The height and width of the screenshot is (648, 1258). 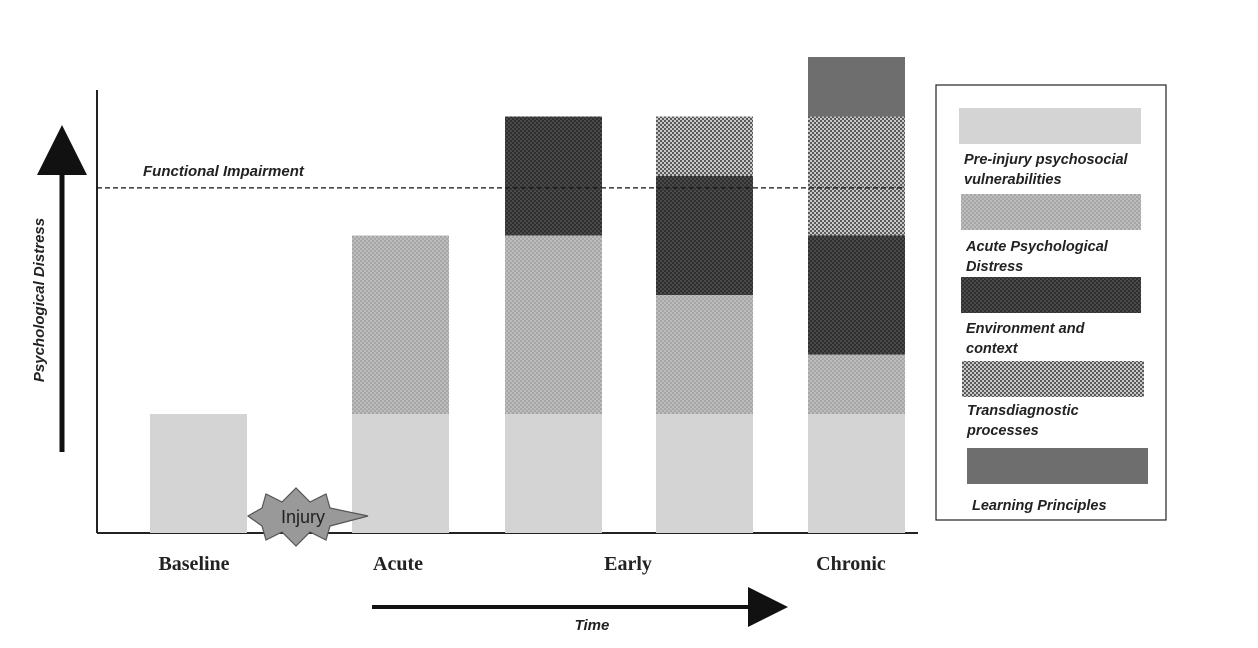 I want to click on legend-label-pre-injury-psychosocial-vulnerabilities: Pre-injury psychosocial vulnerabilities, so click(x=1046, y=170).